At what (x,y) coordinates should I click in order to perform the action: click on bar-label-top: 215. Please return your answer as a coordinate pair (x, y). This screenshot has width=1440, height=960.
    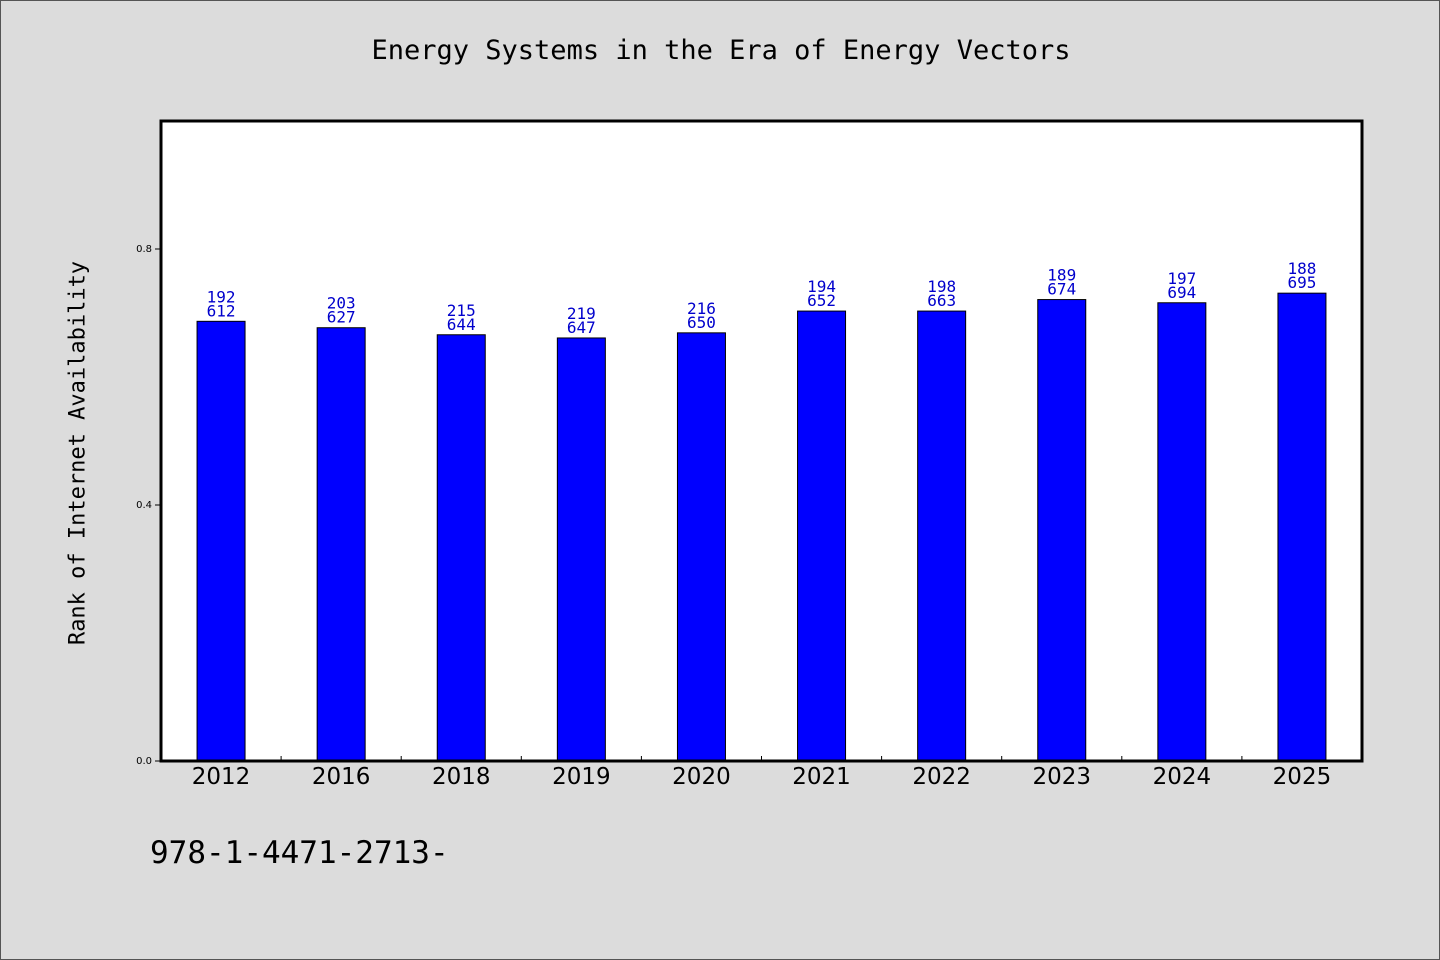
    Looking at the image, I should click on (461, 310).